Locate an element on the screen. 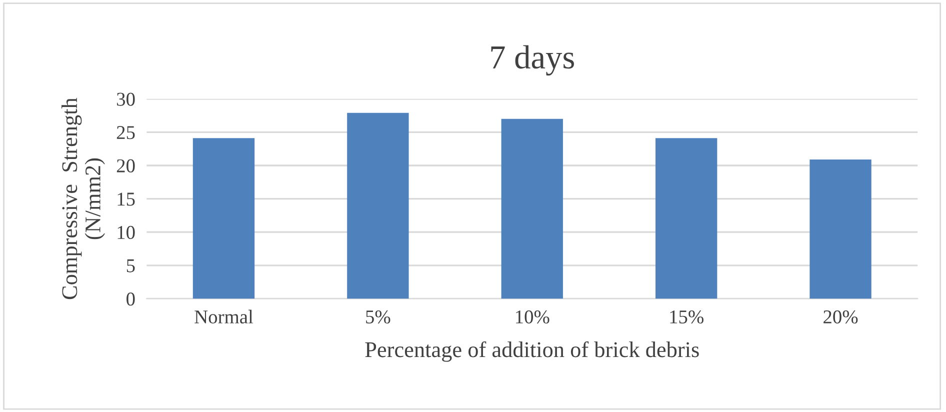 The image size is (946, 412). y-tick-label: 15 is located at coordinates (126, 199).